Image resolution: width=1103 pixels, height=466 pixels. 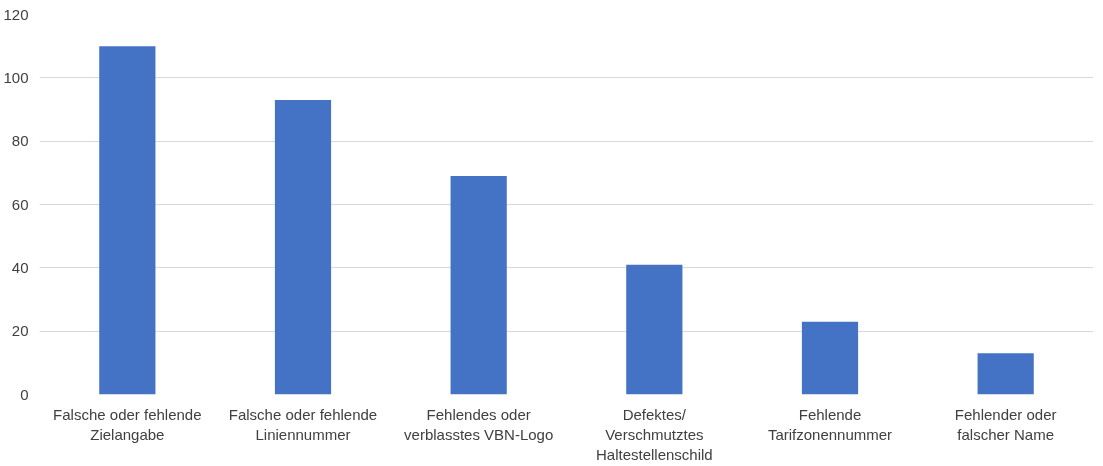 What do you see at coordinates (303, 424) in the screenshot?
I see `x-tick-label: Falsche oder fehlende Liniennummer` at bounding box center [303, 424].